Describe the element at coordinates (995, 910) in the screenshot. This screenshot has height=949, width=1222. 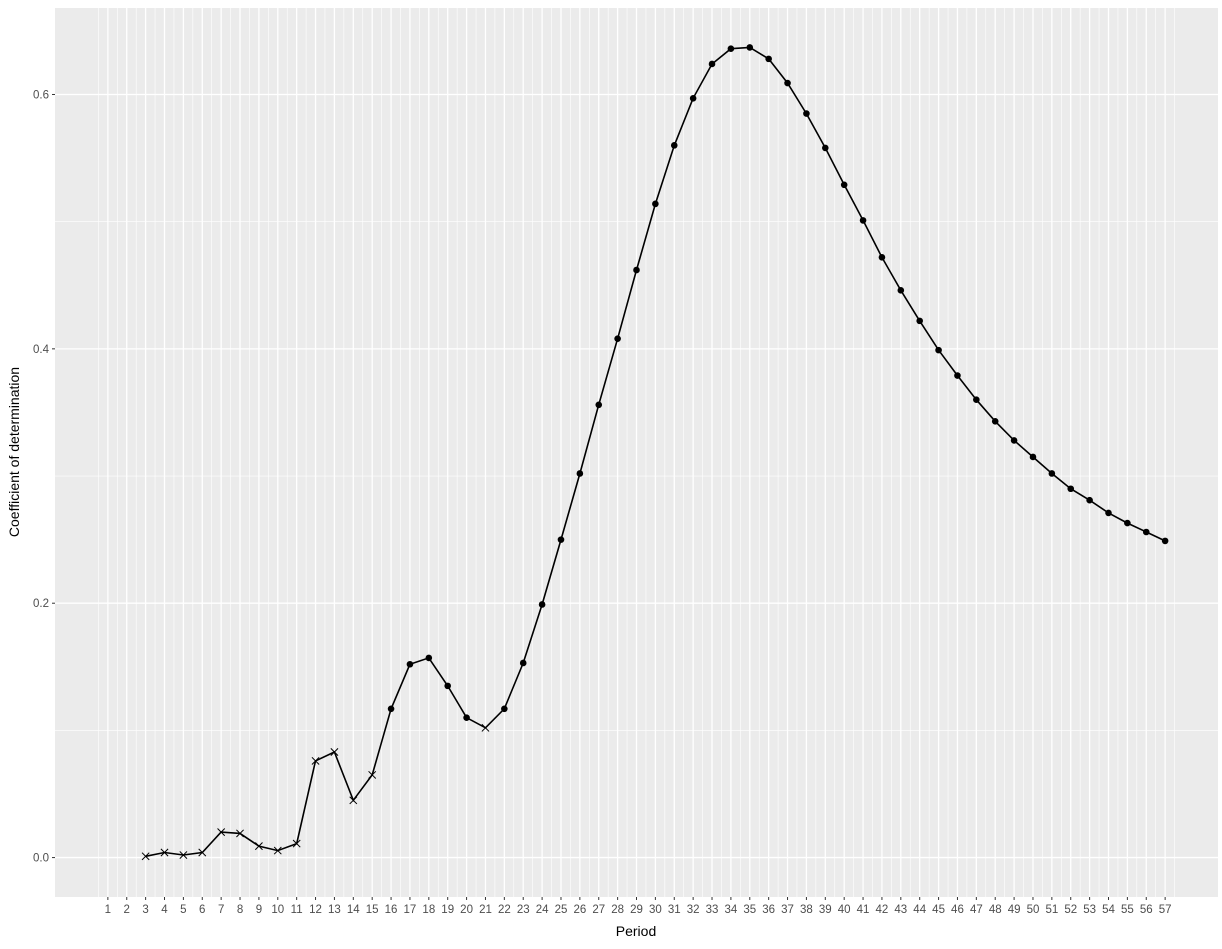
I see `x-tick-label: 48` at that location.